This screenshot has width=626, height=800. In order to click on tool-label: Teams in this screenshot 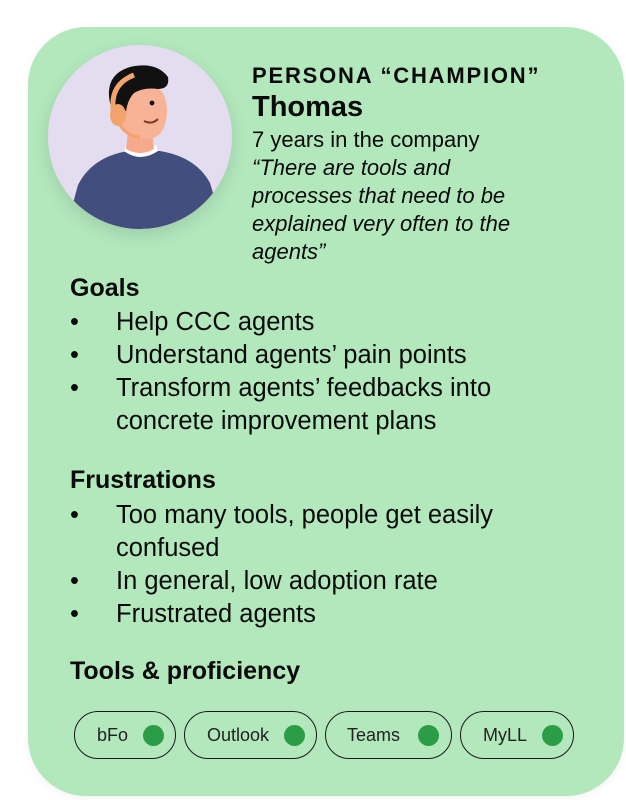, I will do `click(374, 735)`.